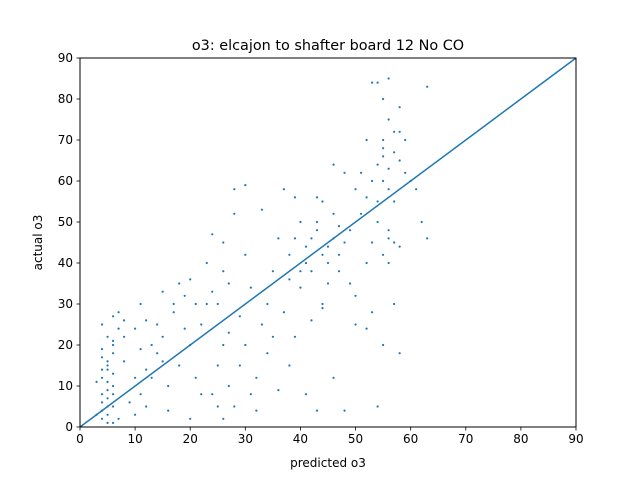 The image size is (640, 480). What do you see at coordinates (65, 181) in the screenshot?
I see `y-tick-label: 60` at bounding box center [65, 181].